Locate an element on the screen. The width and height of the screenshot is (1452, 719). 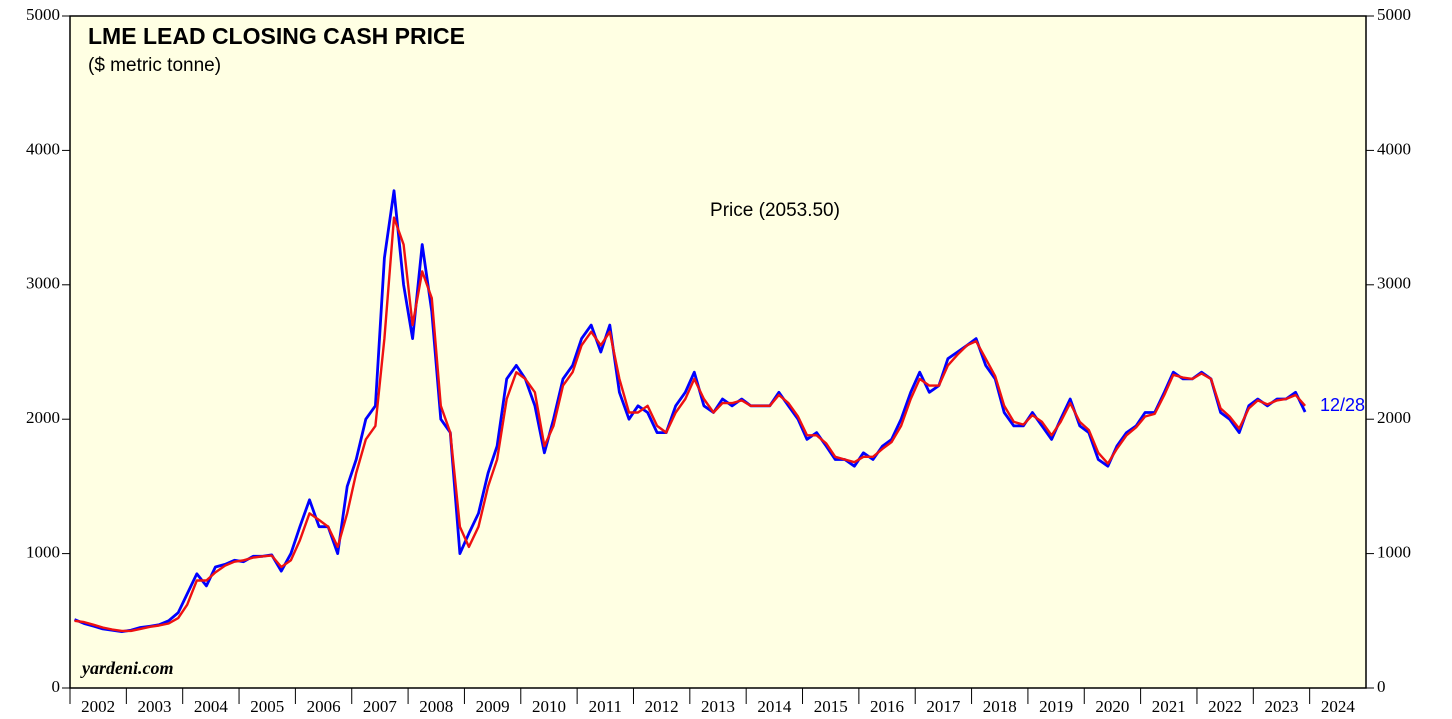
y-tick-label: 0 is located at coordinates (56, 686).